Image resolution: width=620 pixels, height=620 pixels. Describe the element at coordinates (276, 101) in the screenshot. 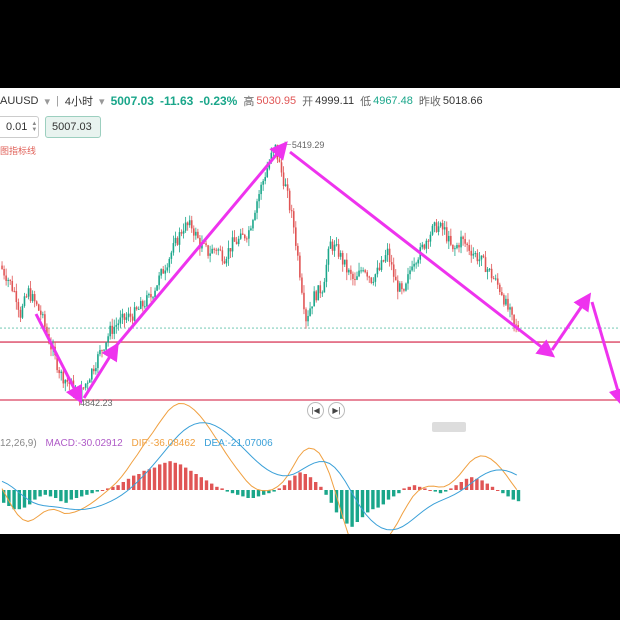

I see `high-value: 5030.95` at that location.